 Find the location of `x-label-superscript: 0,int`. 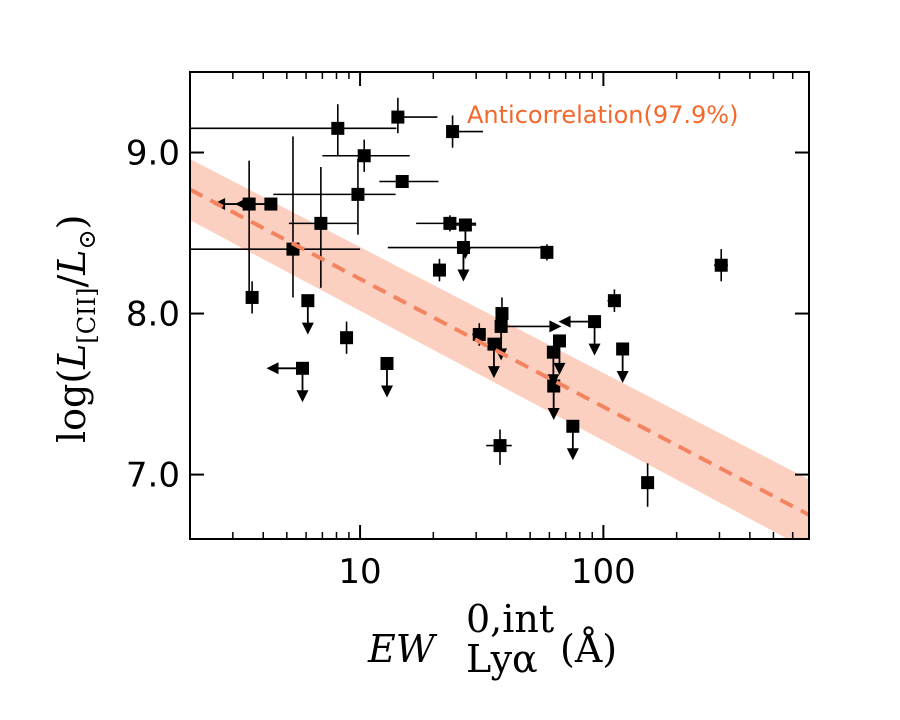

x-label-superscript: 0,int is located at coordinates (510, 619).